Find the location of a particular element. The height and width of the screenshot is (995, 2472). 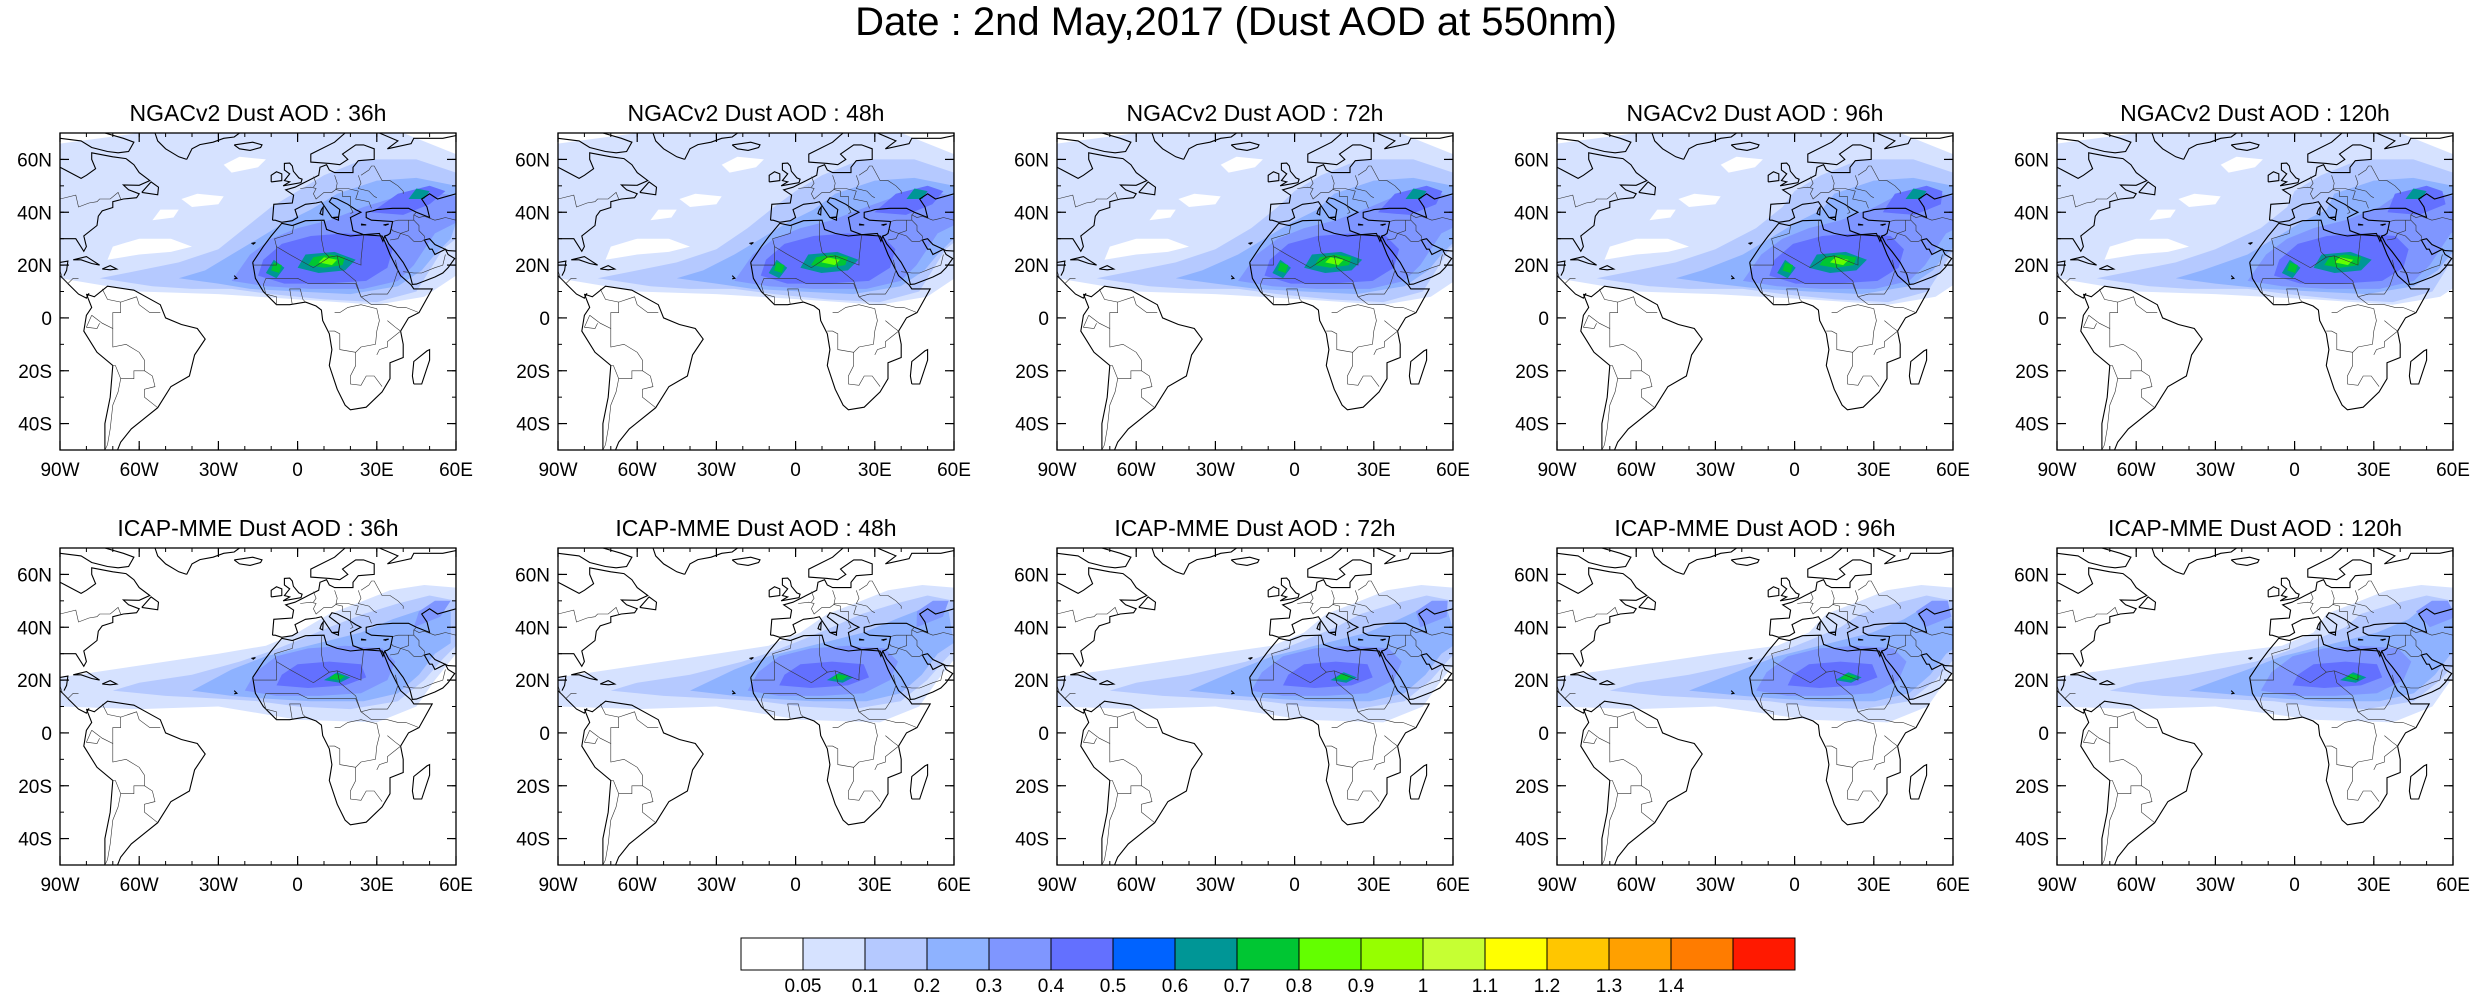

colorbar-label: 0.6 is located at coordinates (1175, 985).